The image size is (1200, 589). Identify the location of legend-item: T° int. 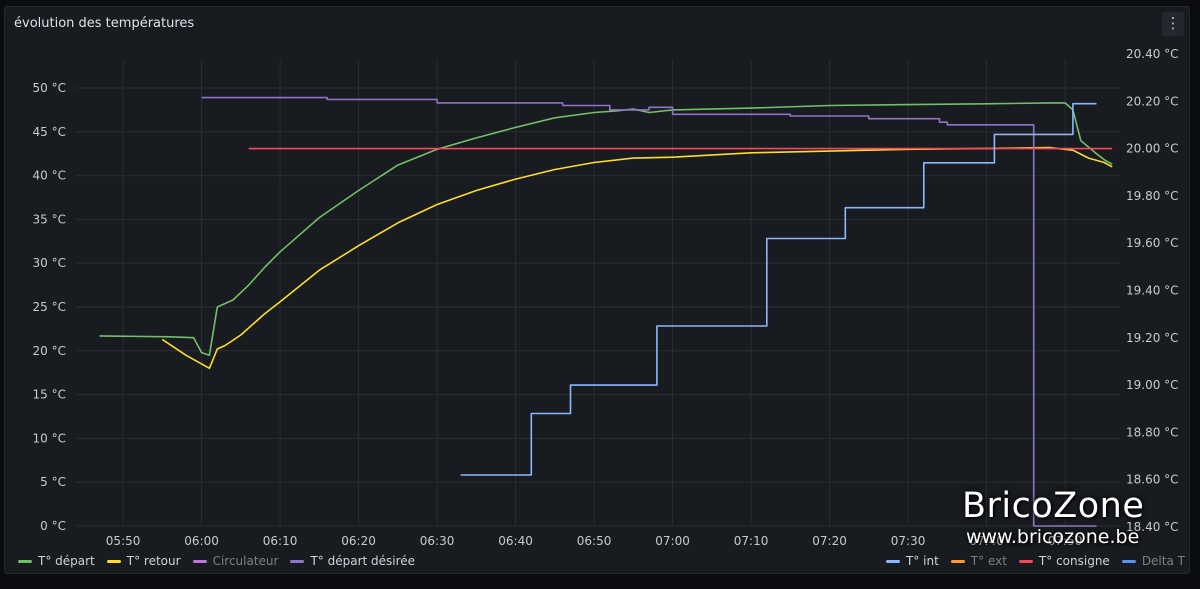
(912, 561).